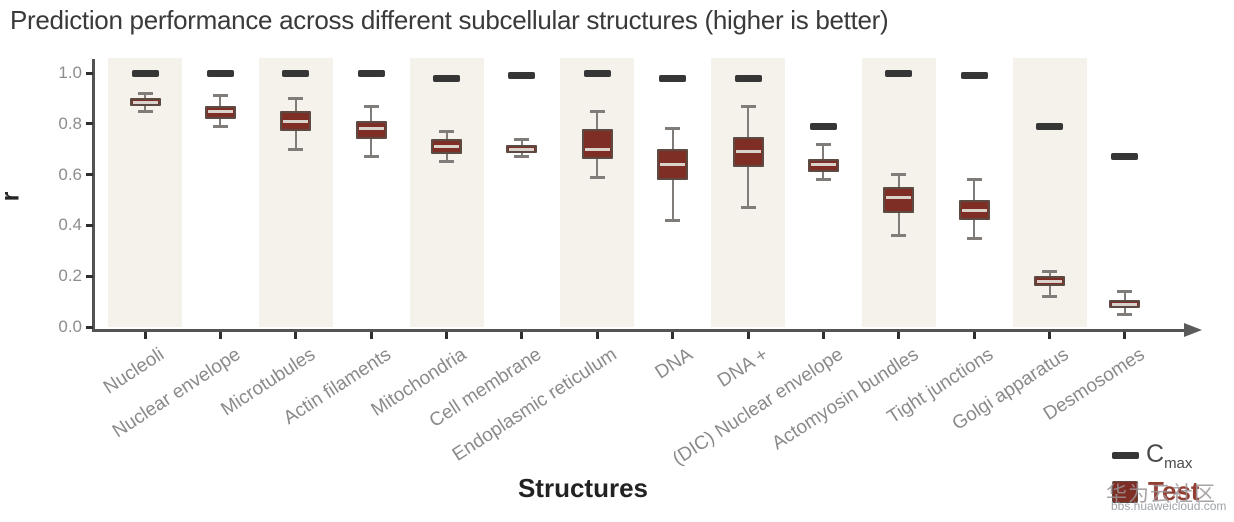 The image size is (1234, 522). I want to click on box-median-golgi-apparatus, so click(1050, 281).